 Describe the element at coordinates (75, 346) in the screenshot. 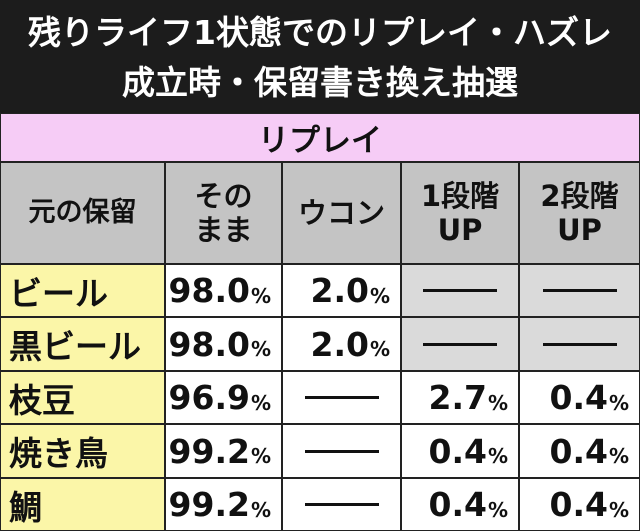

I see `row-label-text: 黒ビール` at that location.